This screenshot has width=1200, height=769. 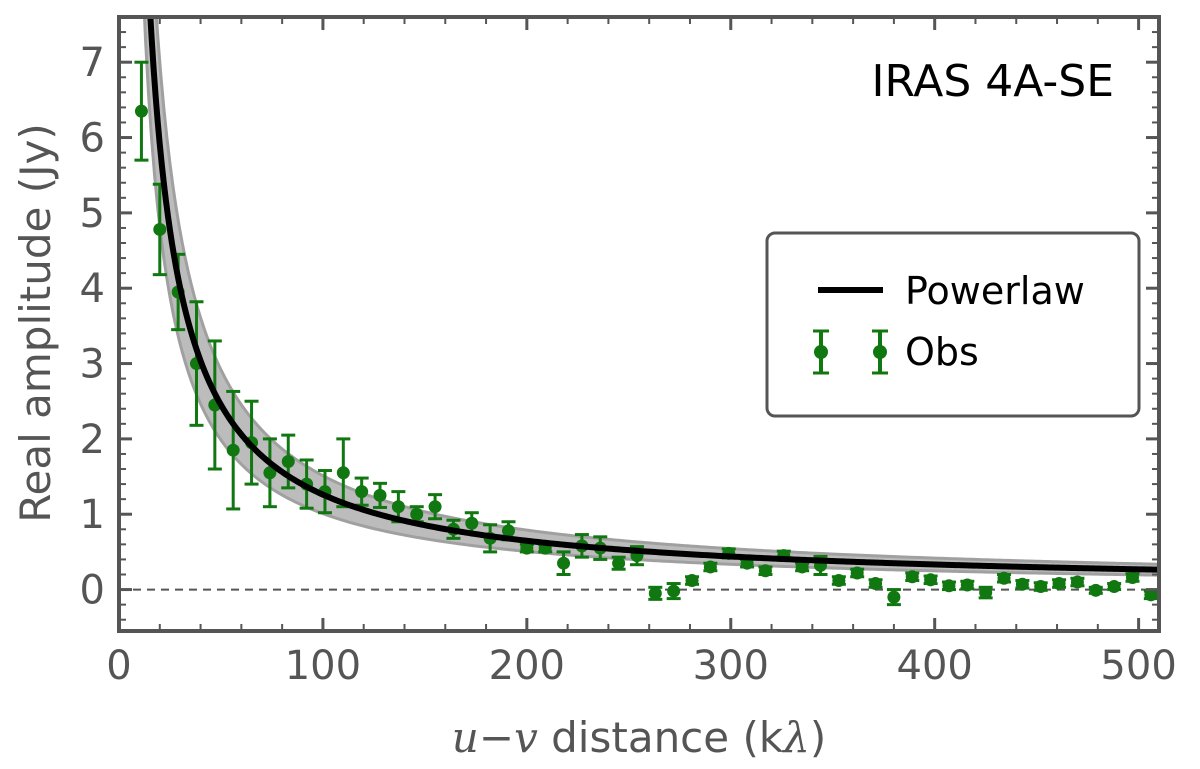 I want to click on y-tick-label: 0, so click(x=92, y=591).